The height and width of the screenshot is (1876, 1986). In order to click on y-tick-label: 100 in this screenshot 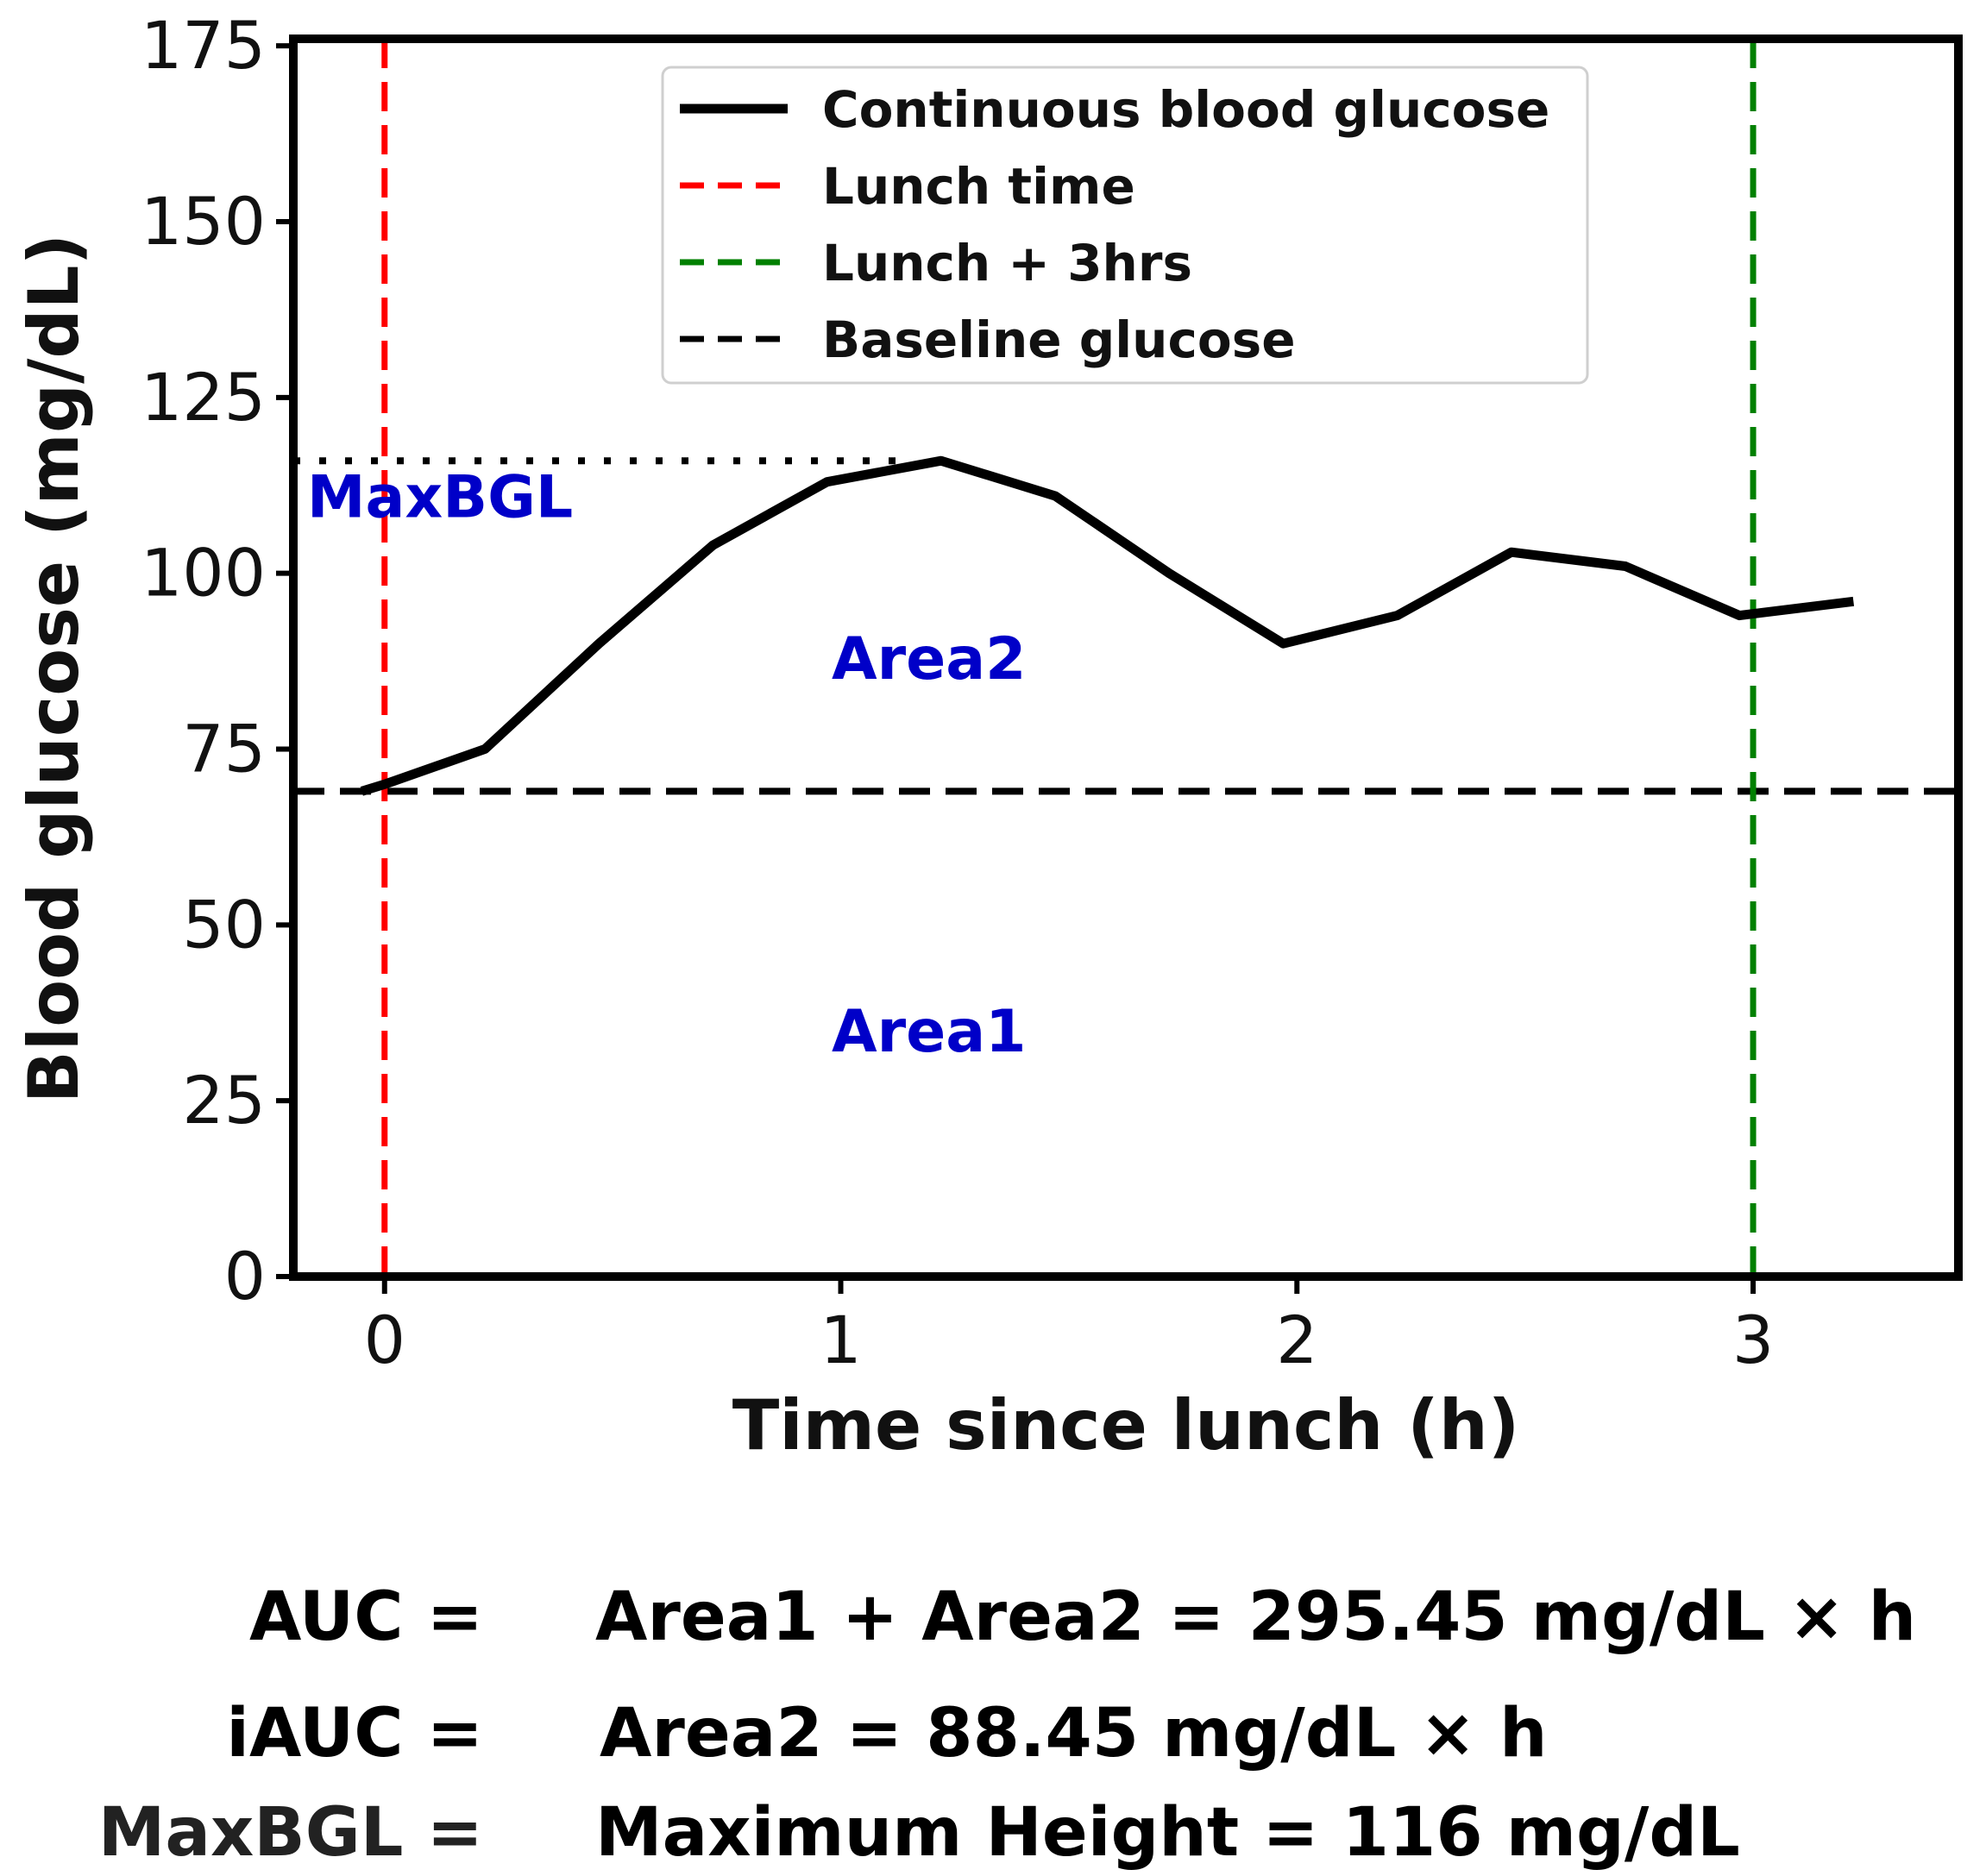, I will do `click(203, 574)`.